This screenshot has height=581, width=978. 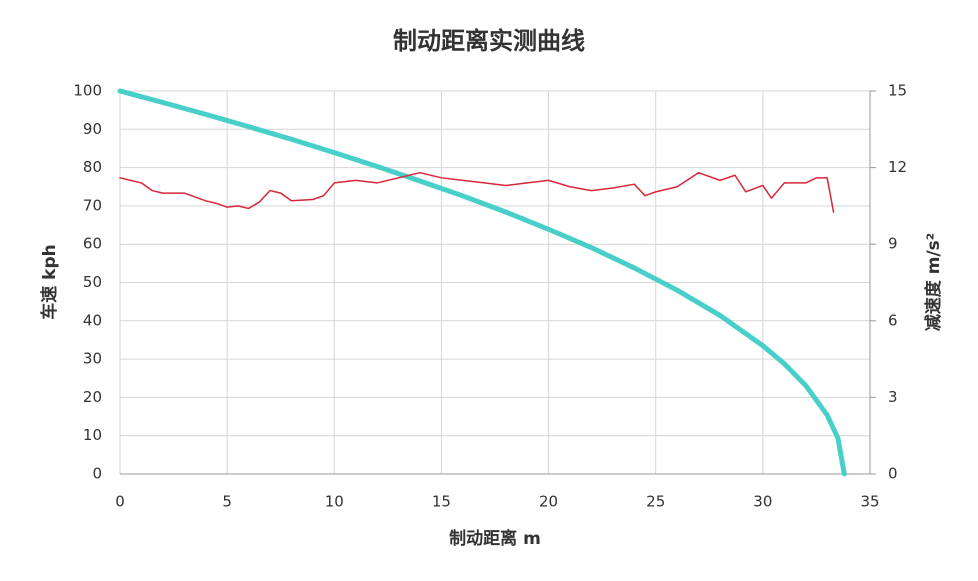 I want to click on y-tick-label: 60, so click(x=92, y=244).